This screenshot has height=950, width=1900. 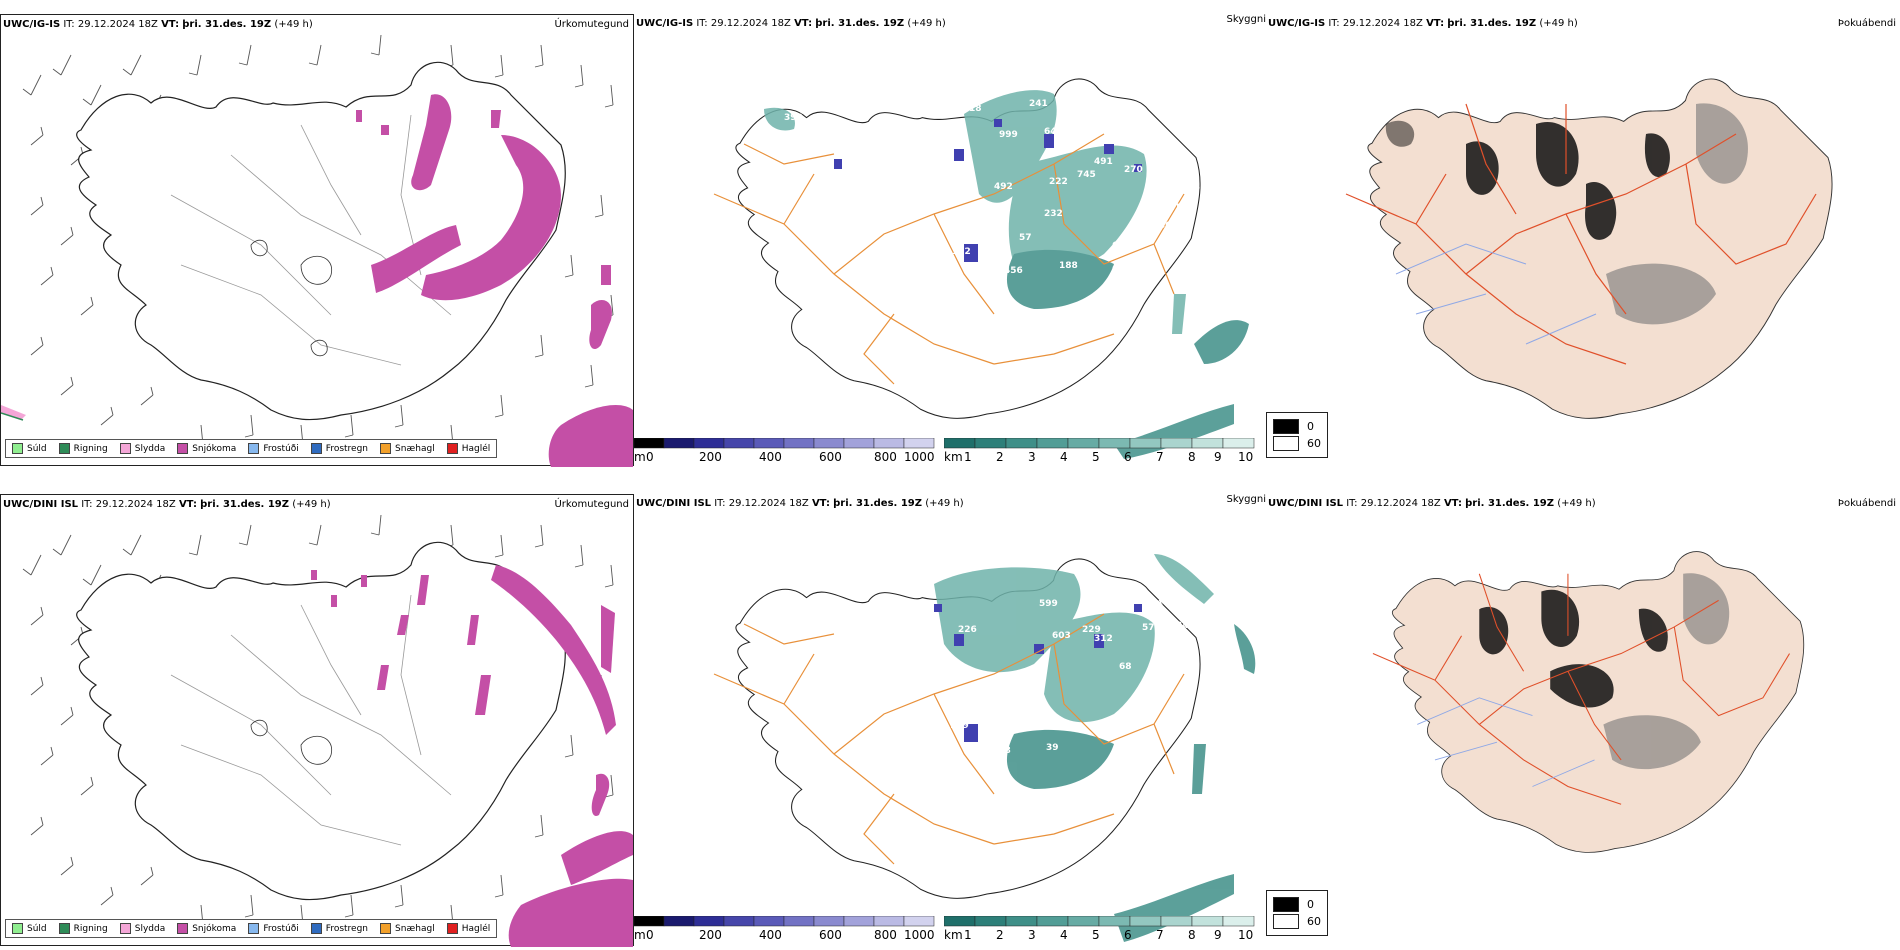 What do you see at coordinates (650, 457) in the screenshot?
I see `cbar-tick: 0` at bounding box center [650, 457].